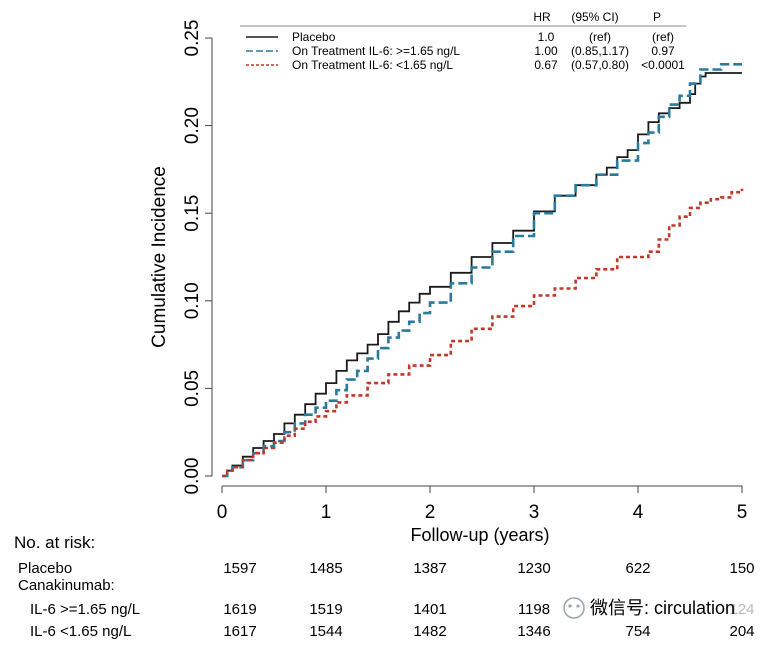  What do you see at coordinates (314, 37) in the screenshot?
I see `legend-label-0: Placebo` at bounding box center [314, 37].